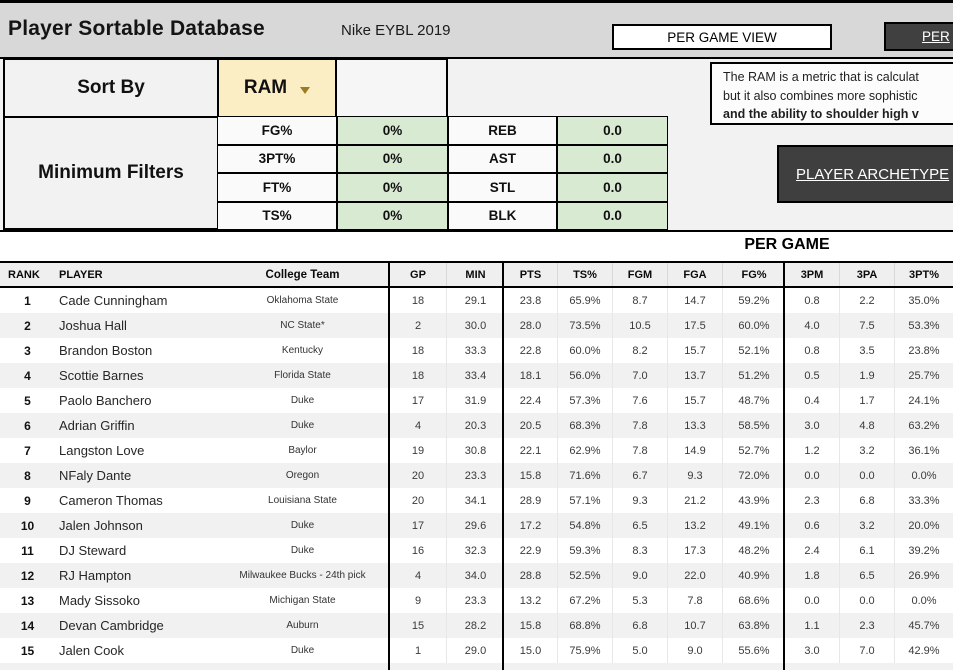 The height and width of the screenshot is (670, 953). Describe the element at coordinates (585, 350) in the screenshot. I see `cell-tspct: 60.0%` at that location.